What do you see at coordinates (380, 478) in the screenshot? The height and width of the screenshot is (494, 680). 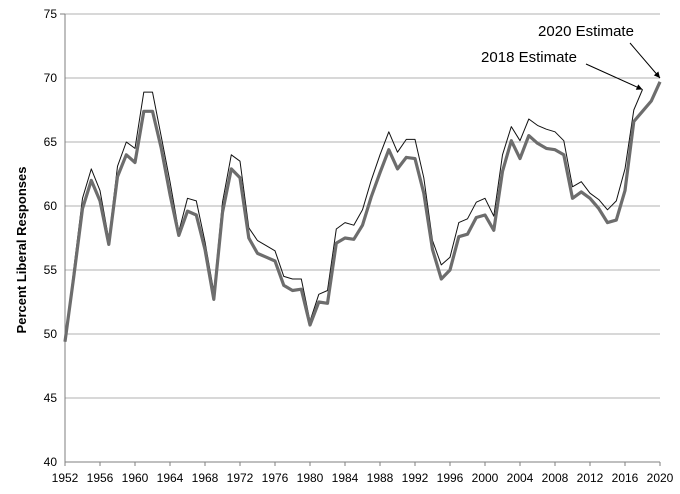 I see `x-tick-label: 1988` at bounding box center [380, 478].